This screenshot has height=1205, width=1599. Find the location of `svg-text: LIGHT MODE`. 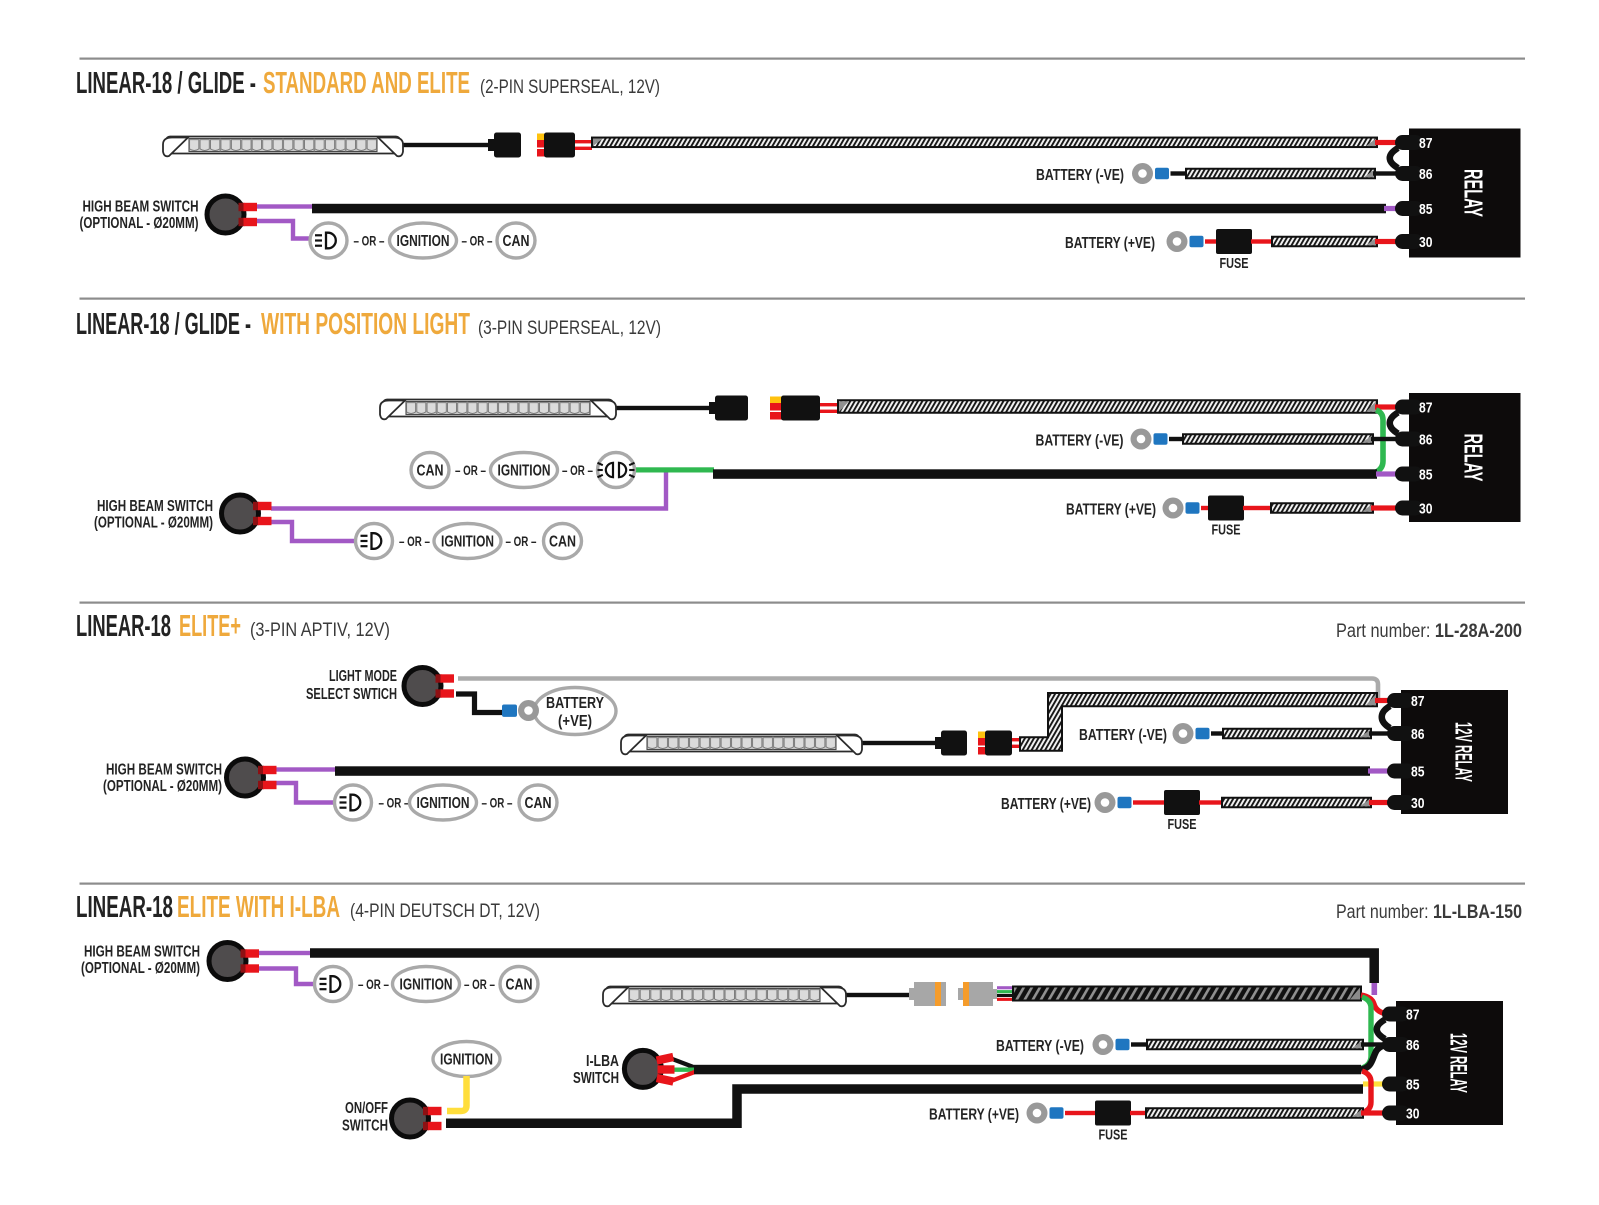

svg-text: LIGHT MODE is located at coordinates (363, 676).